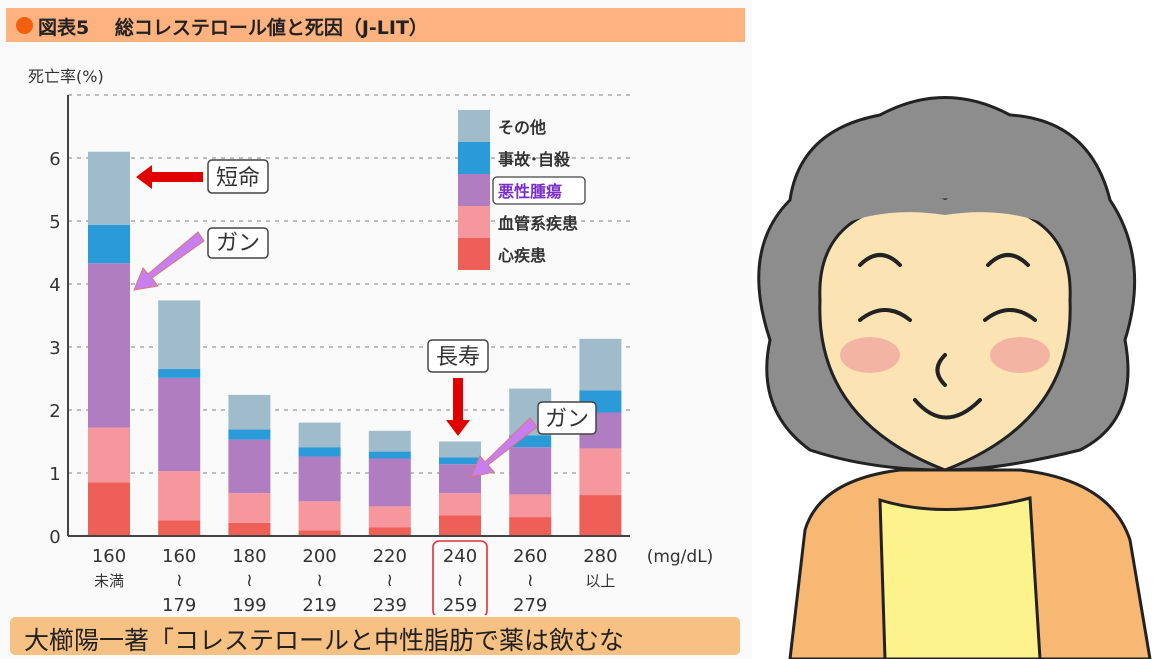 The image size is (1168, 659). Describe the element at coordinates (945, 331) in the screenshot. I see `grandma-face` at that location.